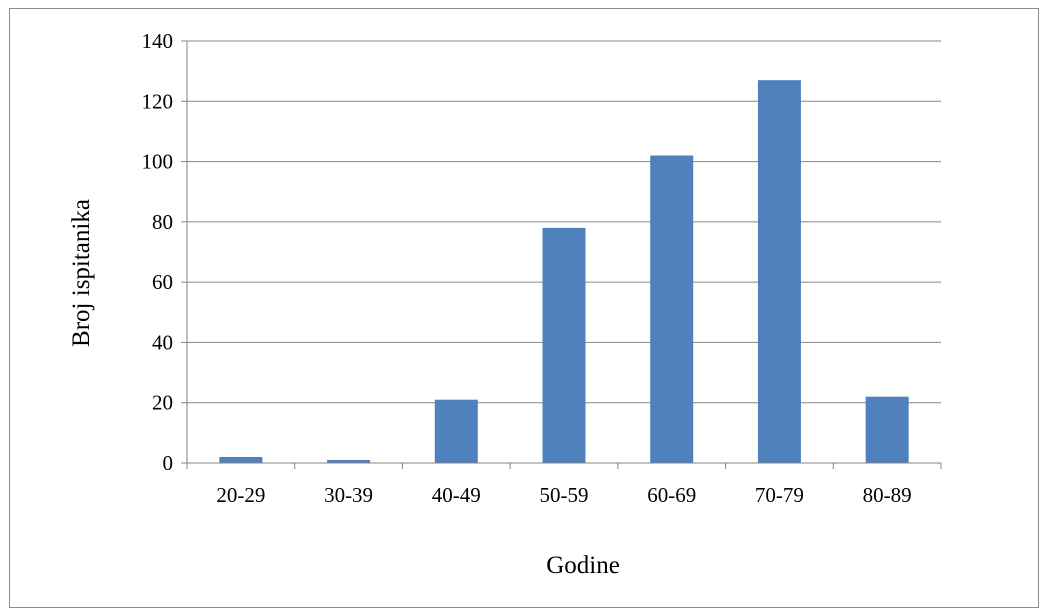 The width and height of the screenshot is (1041, 608). I want to click on x-tick-label: 30-39, so click(348, 495).